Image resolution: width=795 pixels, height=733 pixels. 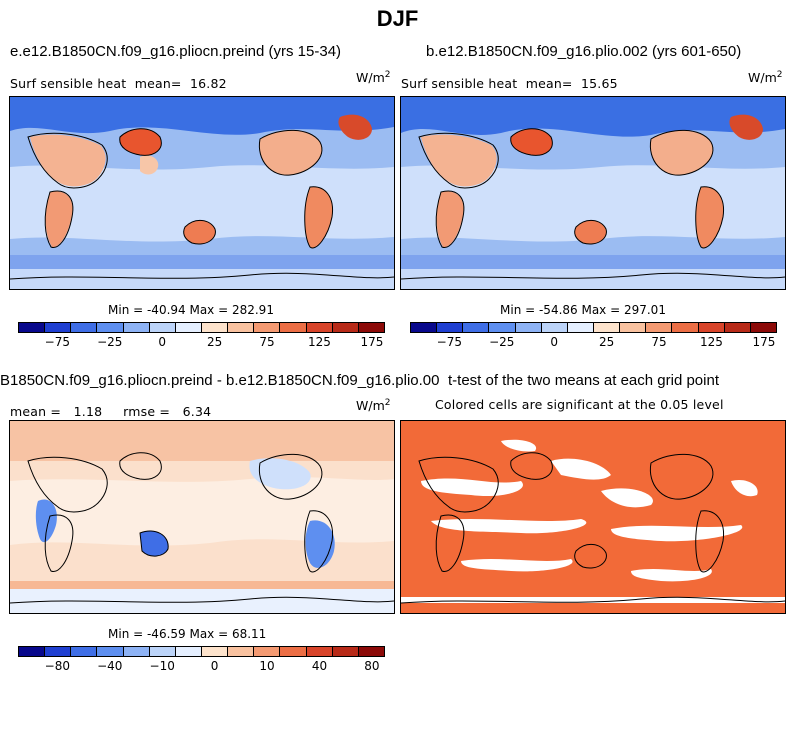 What do you see at coordinates (593, 193) in the screenshot?
I see `panel-b-map` at bounding box center [593, 193].